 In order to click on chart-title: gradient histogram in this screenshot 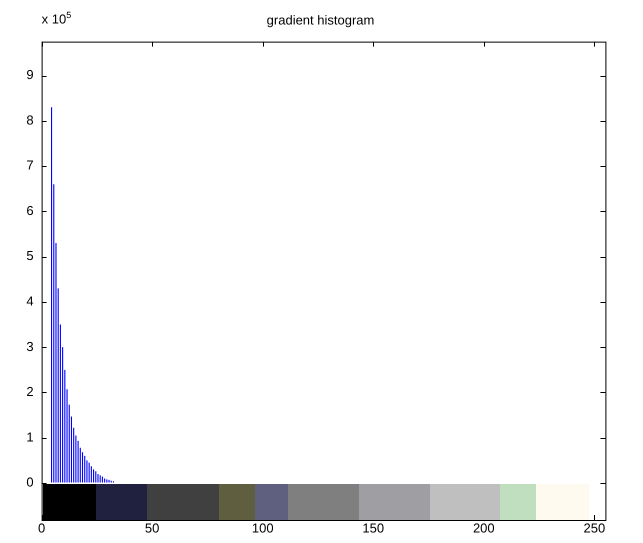, I will do `click(320, 20)`.